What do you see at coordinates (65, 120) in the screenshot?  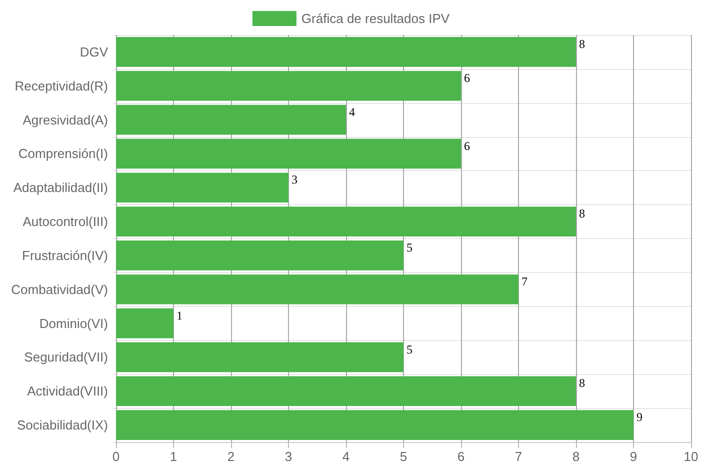 I see `y-tick-label: Agresividad(A)` at bounding box center [65, 120].